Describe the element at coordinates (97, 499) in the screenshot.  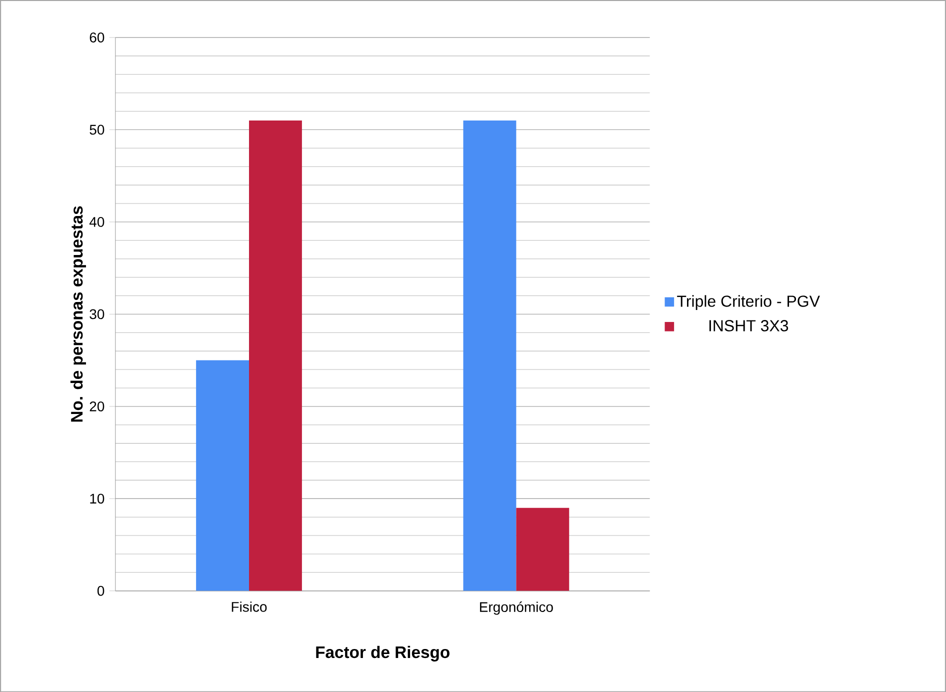
I see `y-tick-label: 10` at that location.